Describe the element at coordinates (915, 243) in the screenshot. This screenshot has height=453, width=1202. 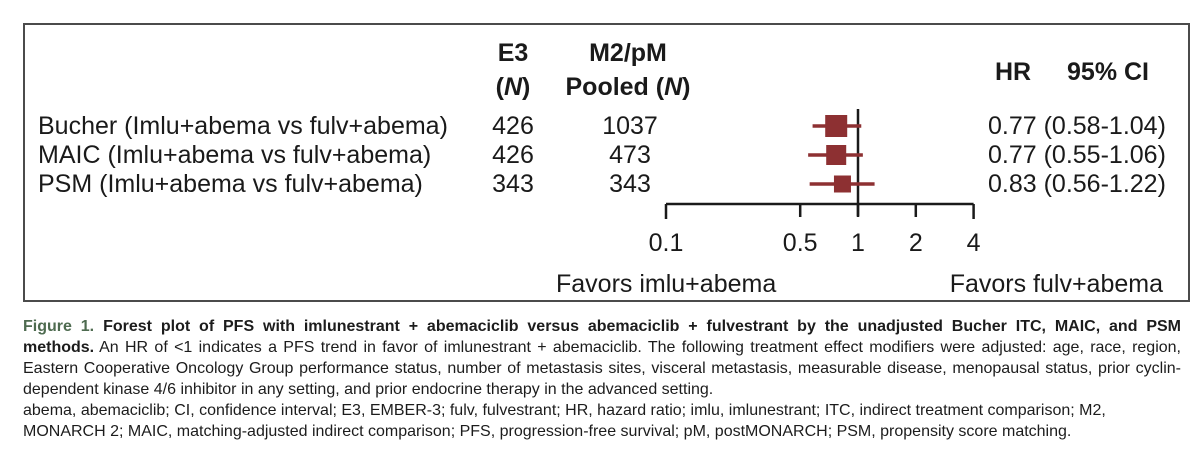
I see `x-axis-tick-label: 2` at that location.